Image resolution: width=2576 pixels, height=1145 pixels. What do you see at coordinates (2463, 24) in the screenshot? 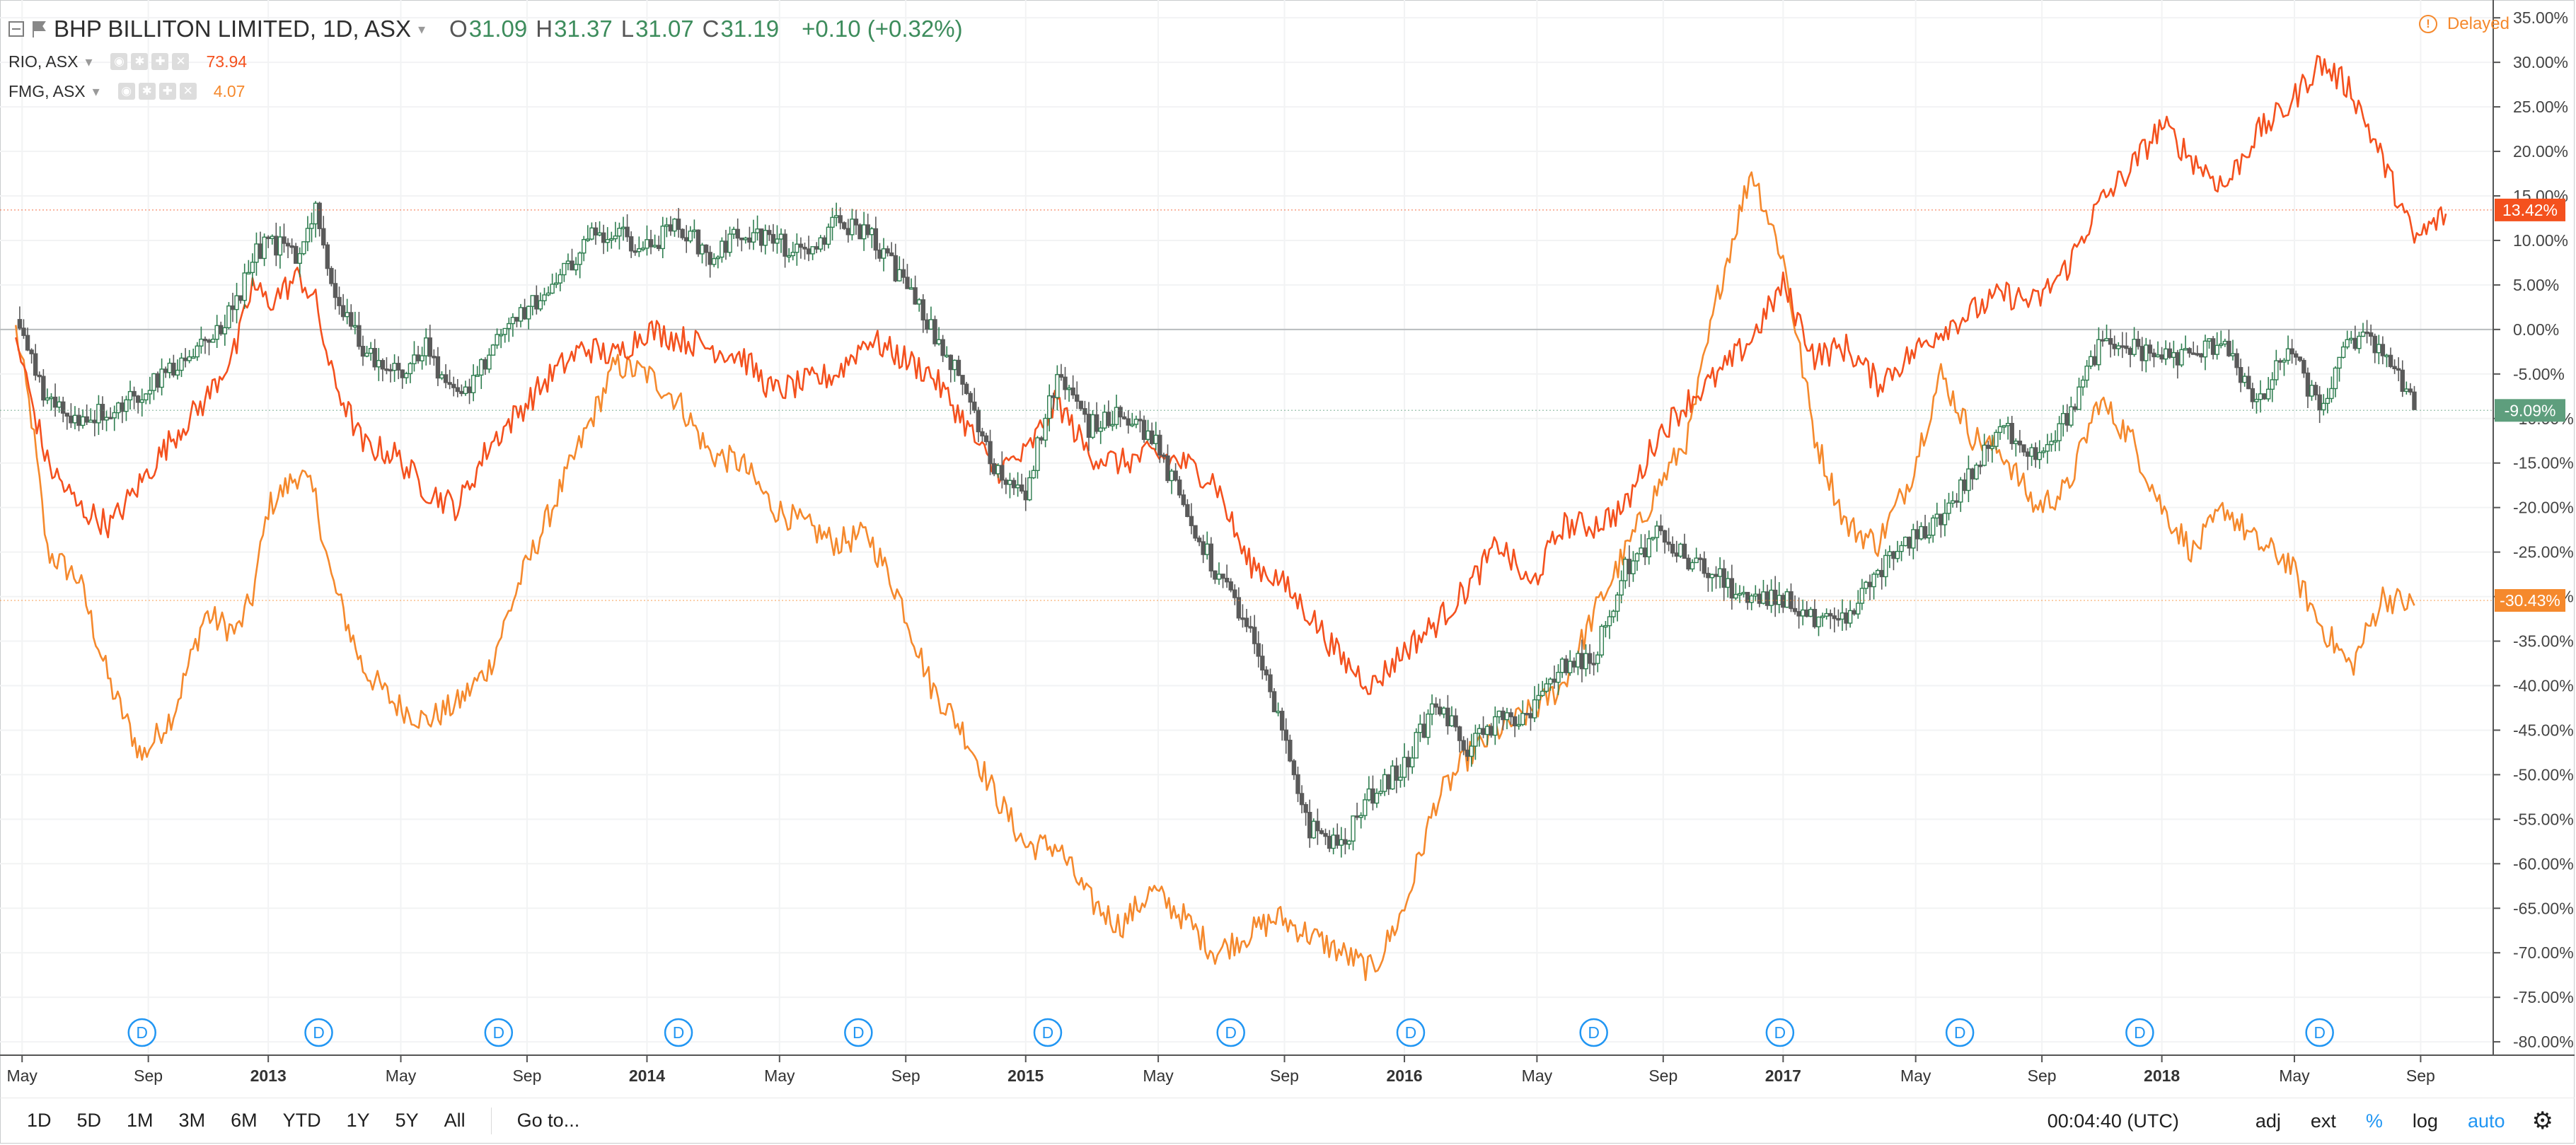
I see `delayed-indicator: ! Delayed` at bounding box center [2463, 24].